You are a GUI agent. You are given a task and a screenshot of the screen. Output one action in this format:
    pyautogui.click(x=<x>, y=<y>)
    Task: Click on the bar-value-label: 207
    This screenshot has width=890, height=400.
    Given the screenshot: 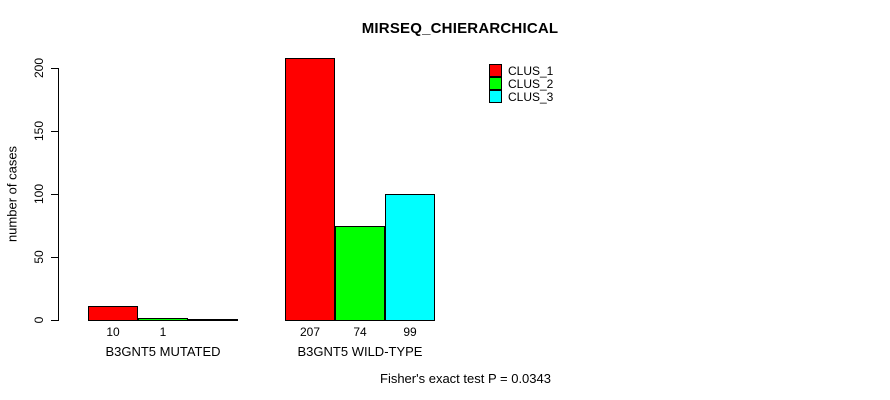 What is the action you would take?
    pyautogui.click(x=310, y=332)
    